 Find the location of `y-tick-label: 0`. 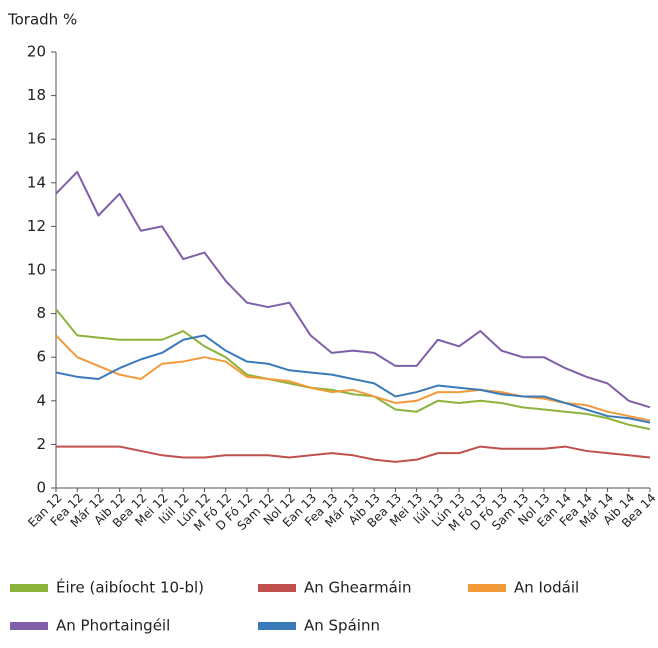

y-tick-label: 0 is located at coordinates (41, 488).